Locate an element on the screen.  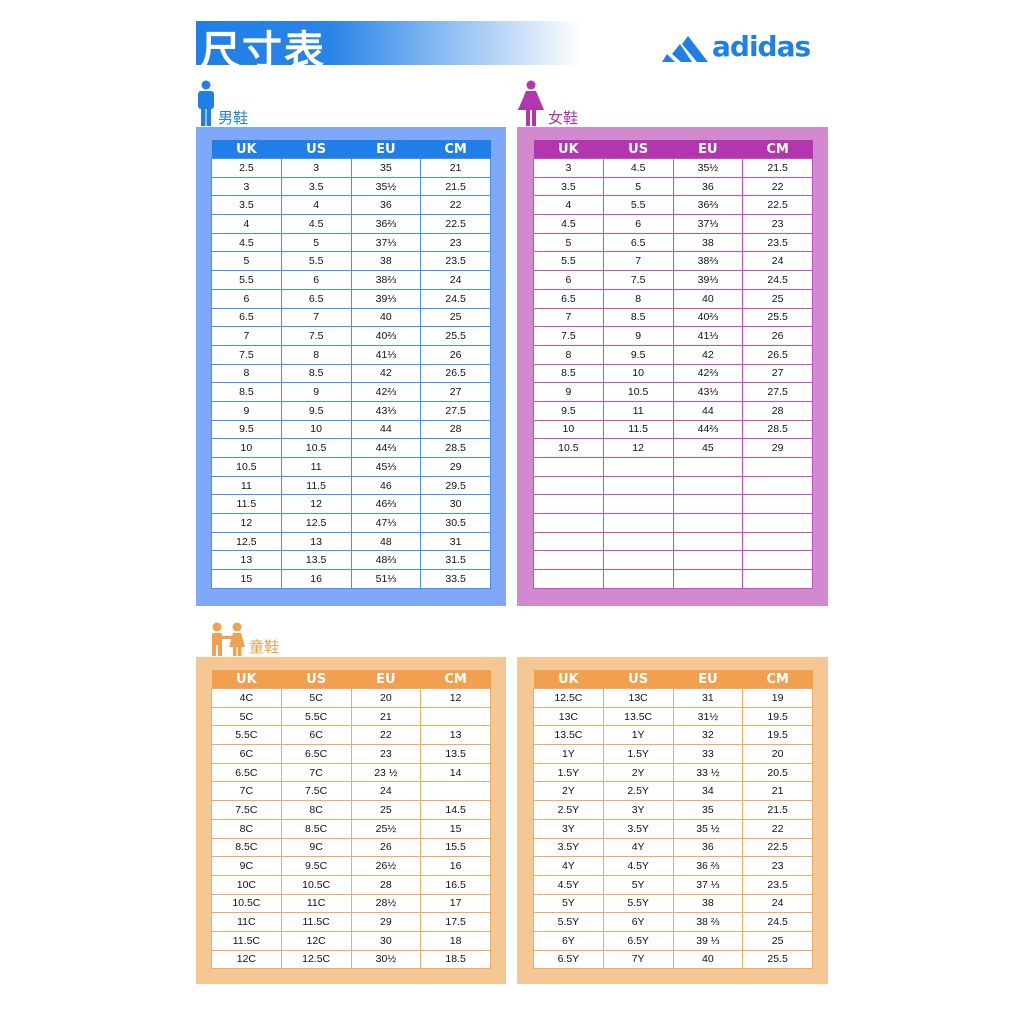
women-column-header-us: US is located at coordinates (638, 149).